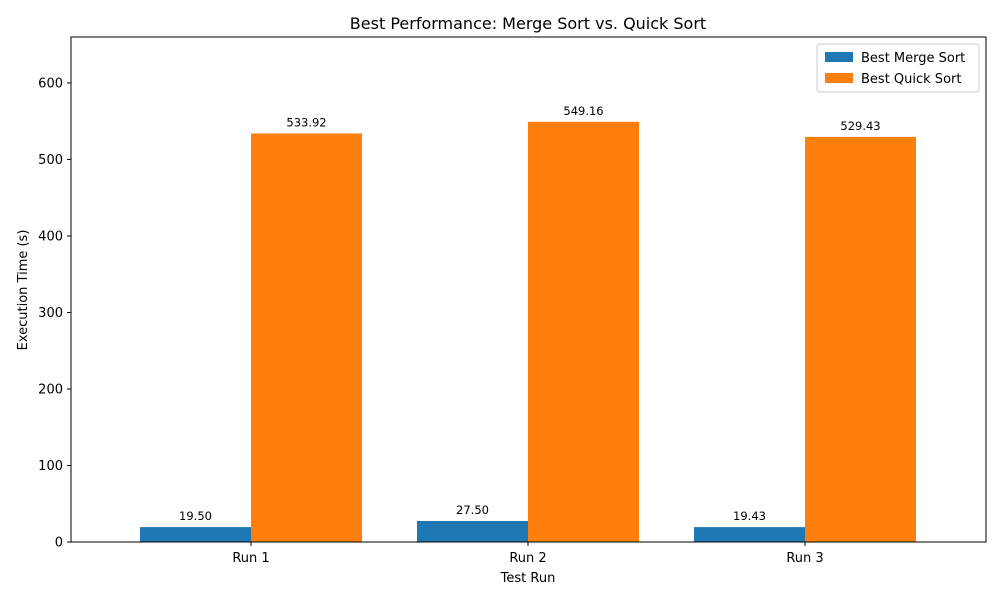 The height and width of the screenshot is (600, 1000). Describe the element at coordinates (804, 558) in the screenshot. I see `x-tick-label: Run 3` at that location.